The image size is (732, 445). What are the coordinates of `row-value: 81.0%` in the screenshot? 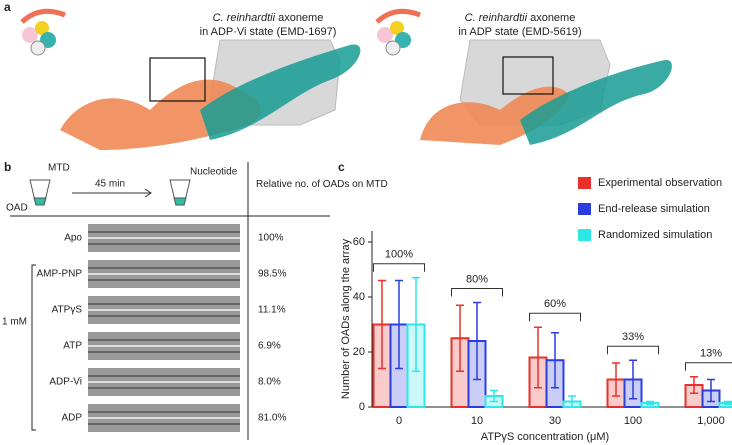 It's located at (272, 418).